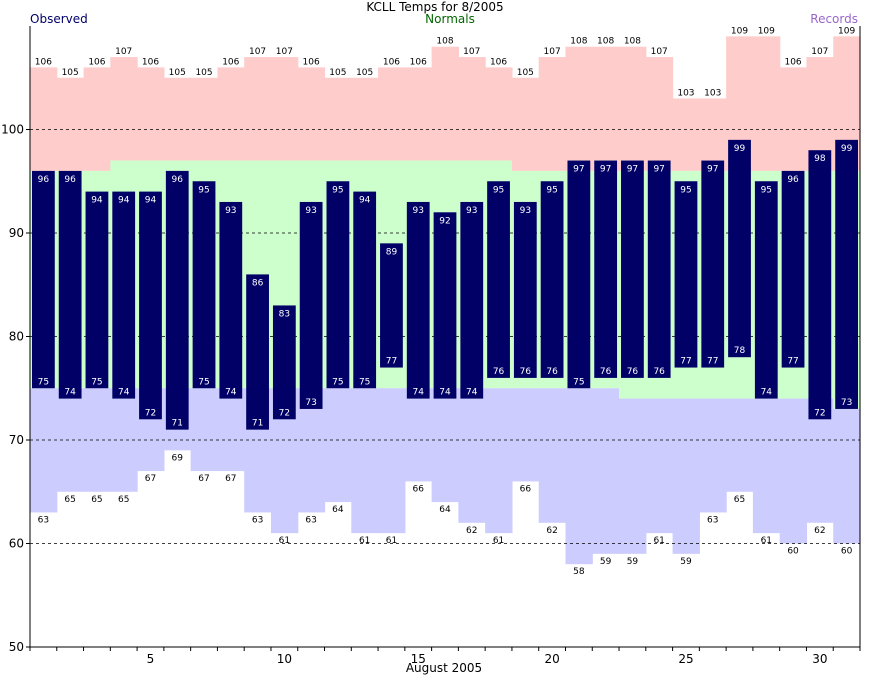 The width and height of the screenshot is (870, 676). I want to click on record-high-label: 108, so click(444, 42).